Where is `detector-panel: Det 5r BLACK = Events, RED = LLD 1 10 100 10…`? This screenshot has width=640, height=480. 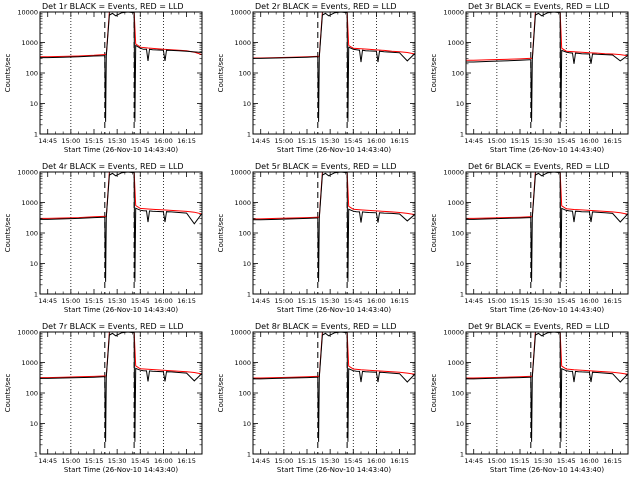 detector-panel: Det 5r BLACK = Events, RED = LLD 1 10 100 10… is located at coordinates (316, 238).